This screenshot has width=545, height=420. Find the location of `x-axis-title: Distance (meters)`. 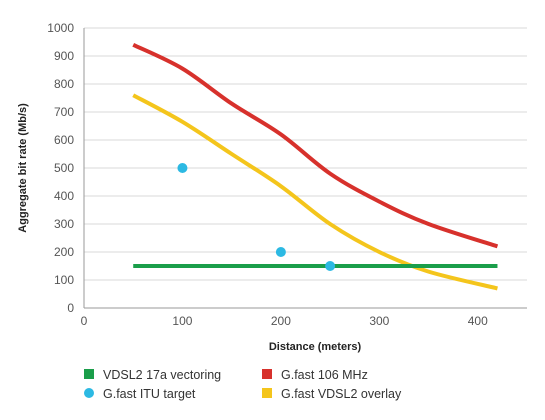

x-axis-title: Distance (meters) is located at coordinates (315, 347).